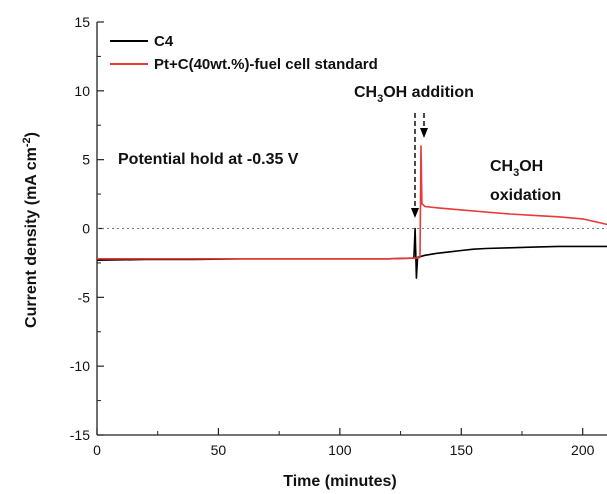  I want to click on addition-annotation: CH3OH addition, so click(414, 94).